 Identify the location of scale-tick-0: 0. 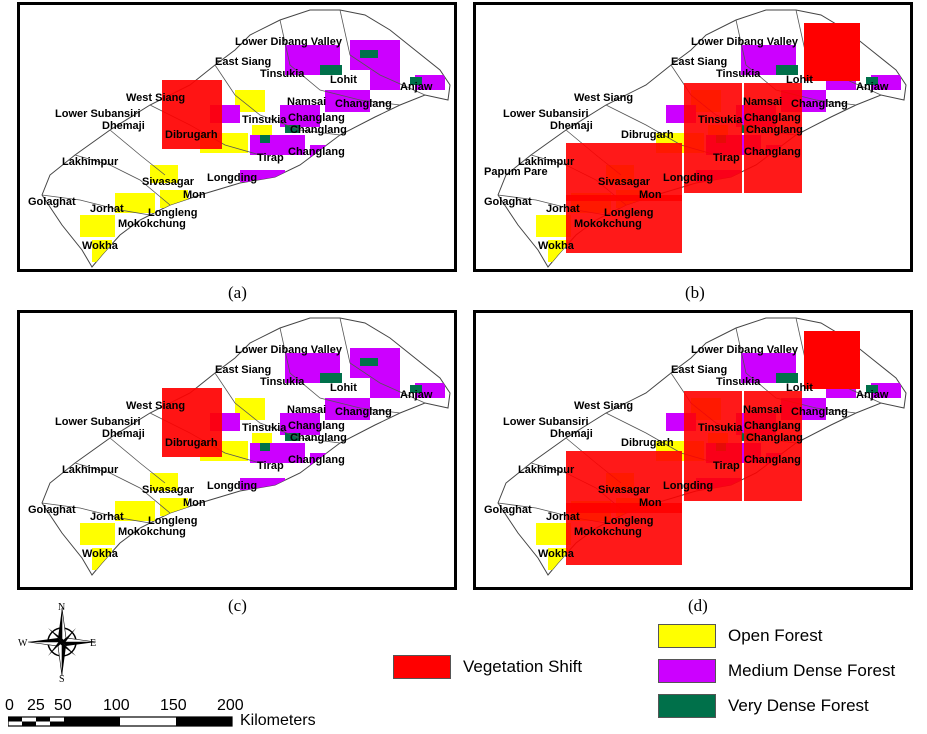
(9, 705).